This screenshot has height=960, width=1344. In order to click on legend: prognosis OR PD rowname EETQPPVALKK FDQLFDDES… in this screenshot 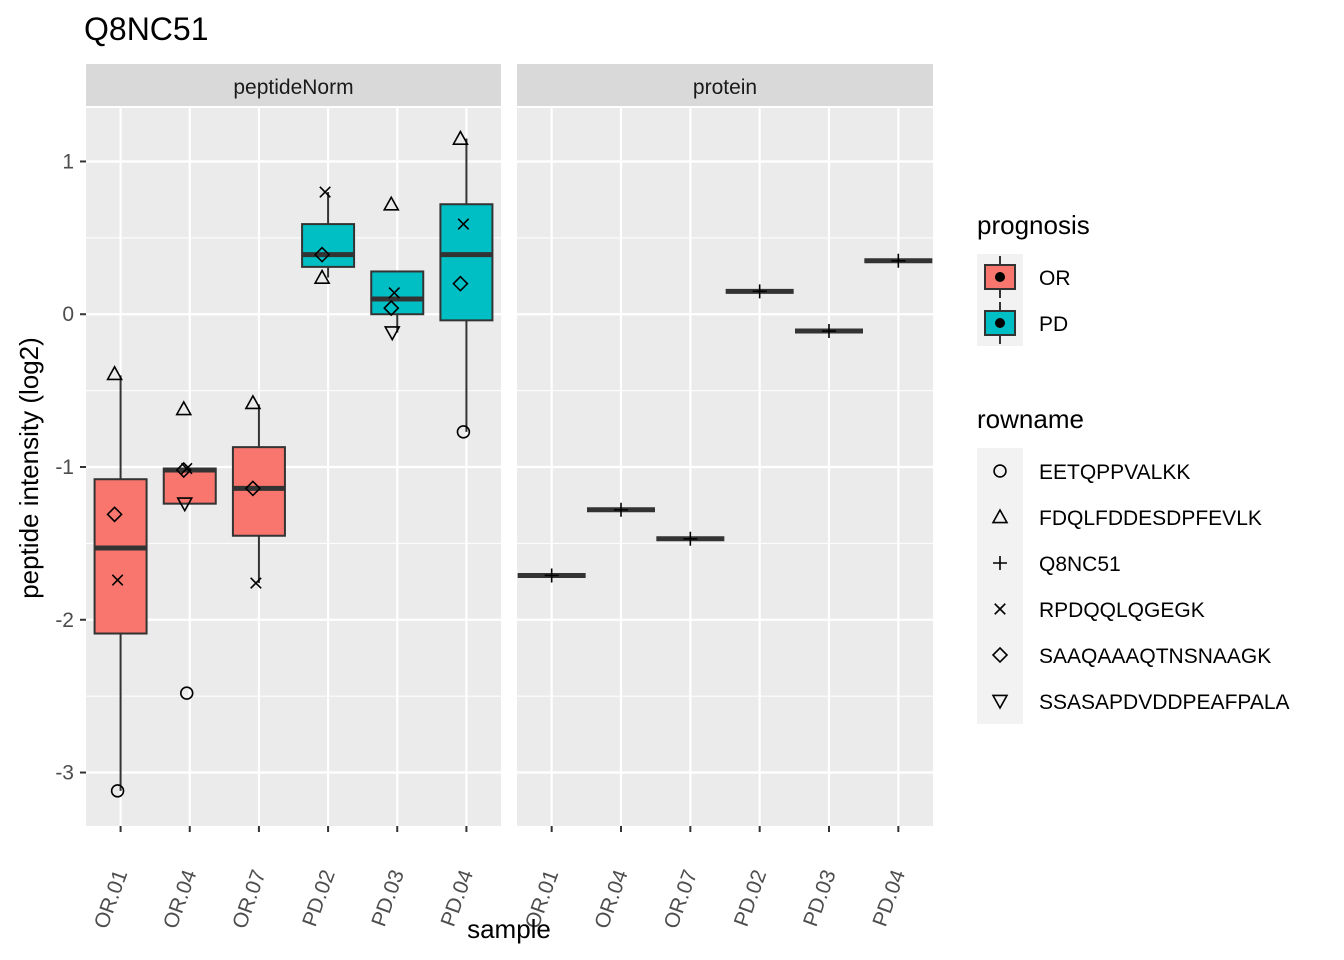, I will do `click(1133, 467)`.